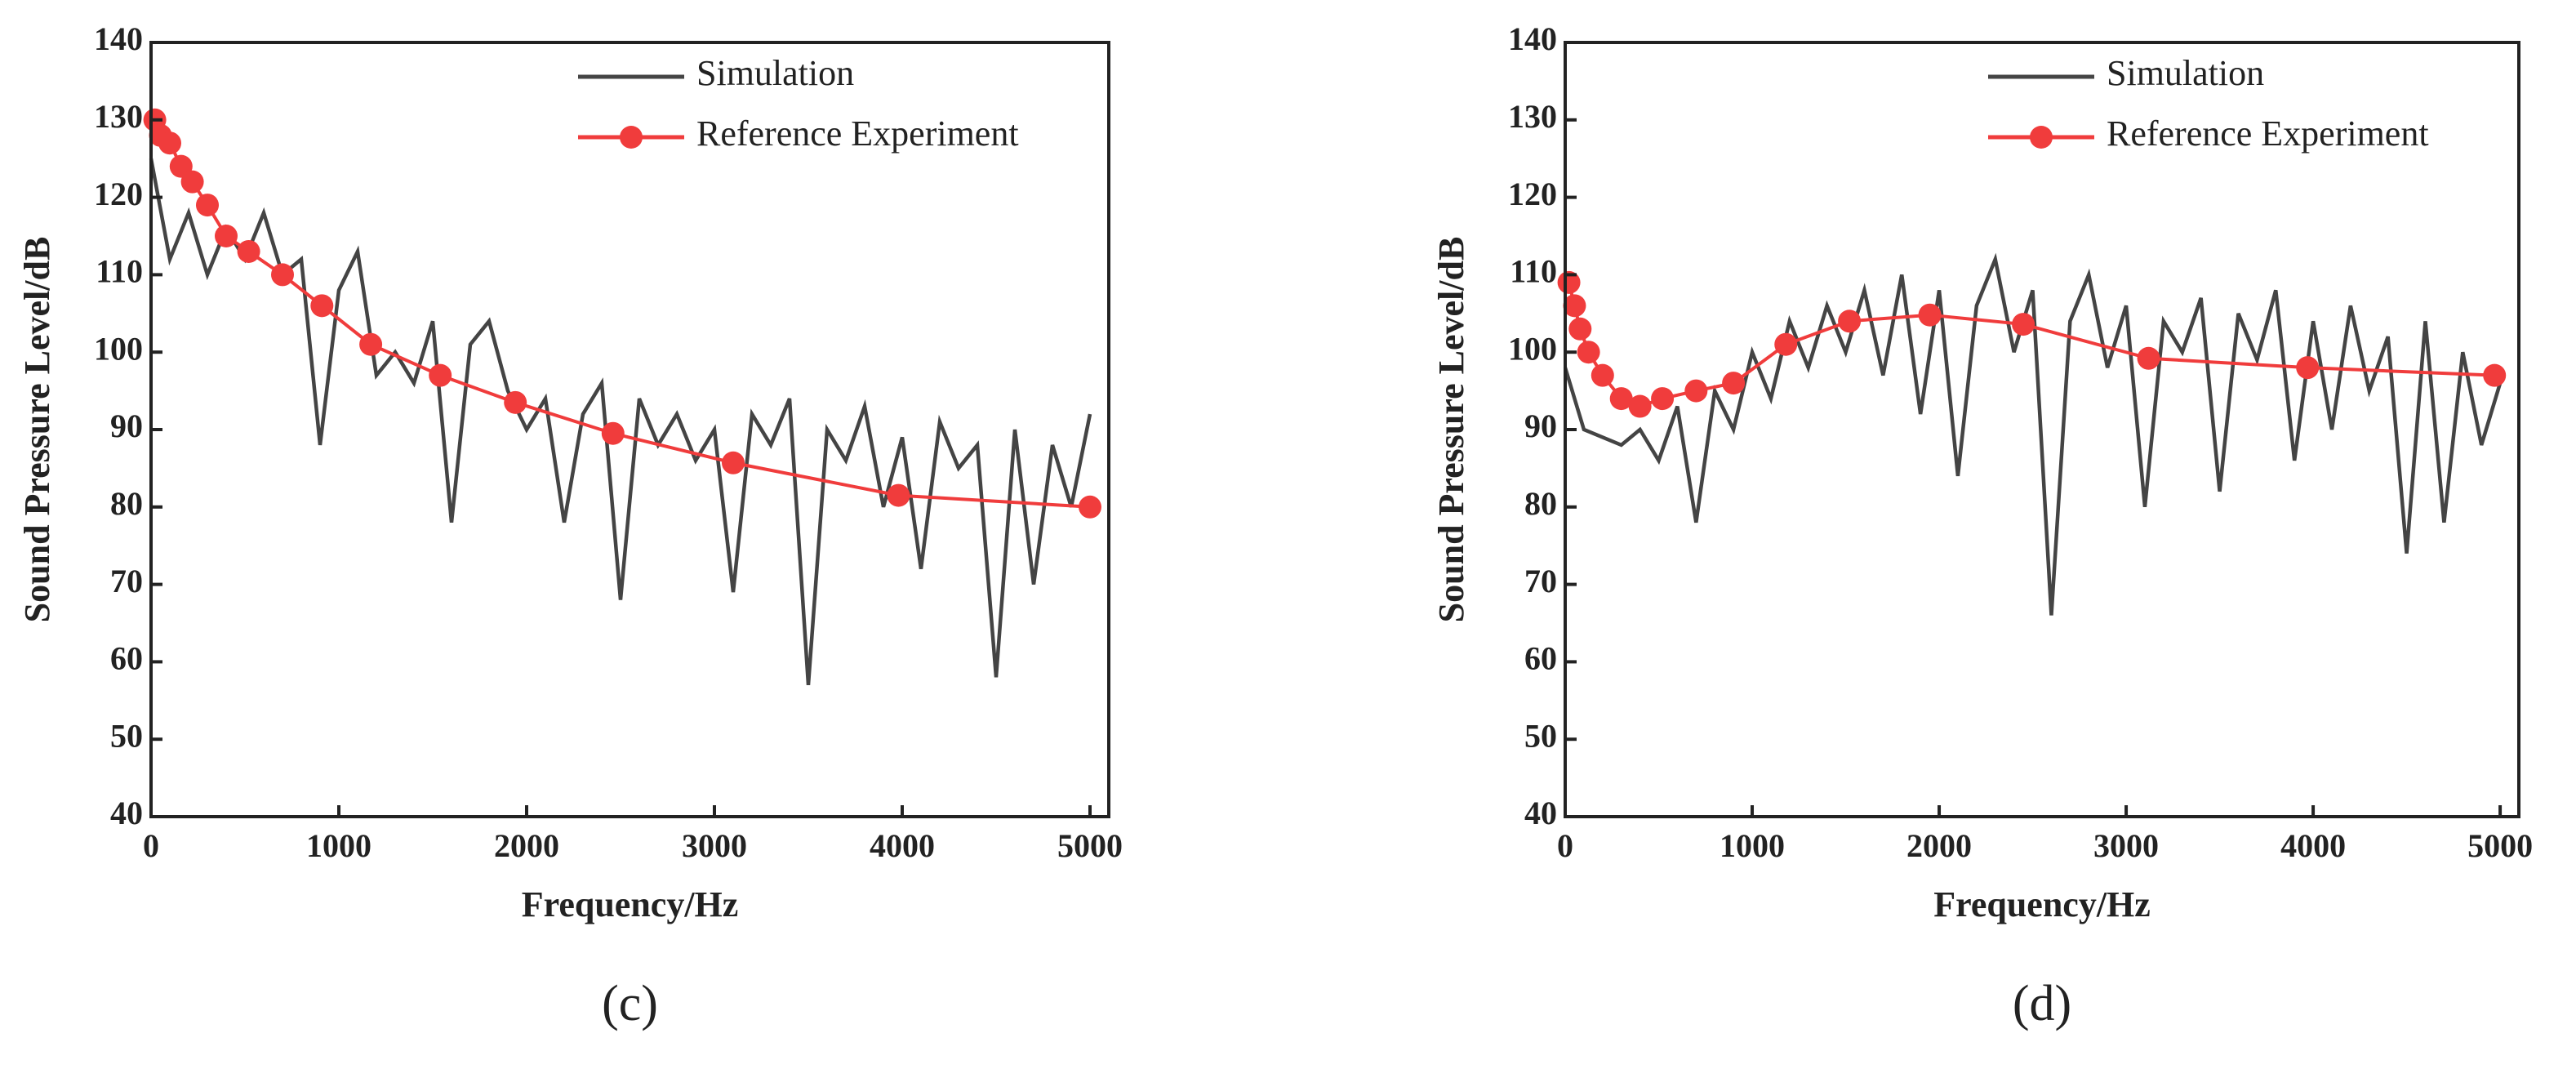  Describe the element at coordinates (2033, 434) in the screenshot. I see `series-line` at that location.